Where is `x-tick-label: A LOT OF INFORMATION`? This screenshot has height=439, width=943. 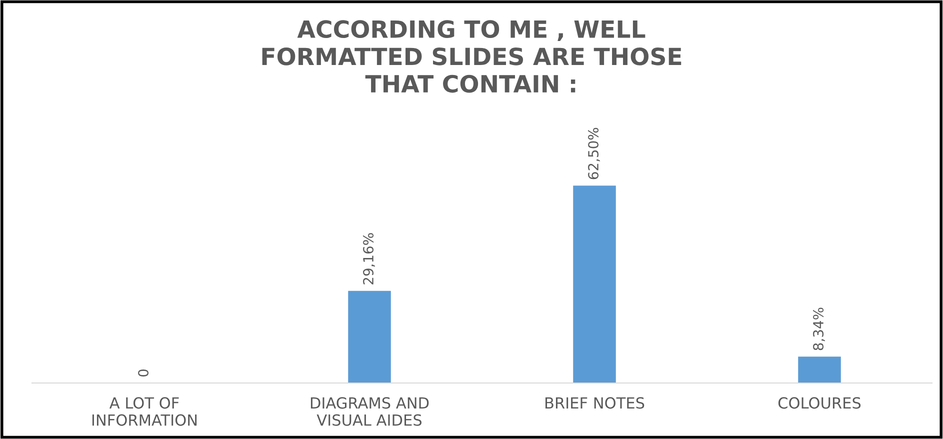 x-tick-label: A LOT OF INFORMATION is located at coordinates (144, 411).